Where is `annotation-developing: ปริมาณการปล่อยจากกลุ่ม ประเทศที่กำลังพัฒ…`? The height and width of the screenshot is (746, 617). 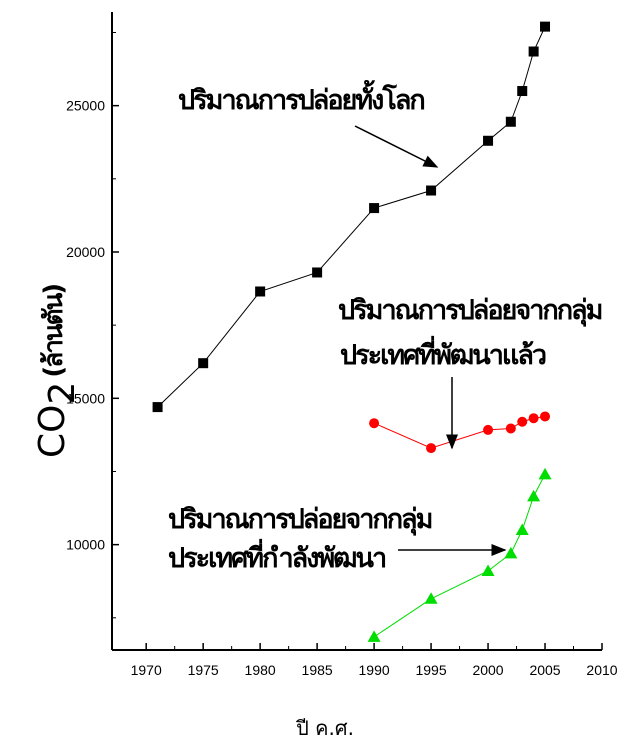
annotation-developing: ปริมาณการปล่อยจากกลุ่ม ประเทศที่กำลังพัฒ… is located at coordinates (337, 539).